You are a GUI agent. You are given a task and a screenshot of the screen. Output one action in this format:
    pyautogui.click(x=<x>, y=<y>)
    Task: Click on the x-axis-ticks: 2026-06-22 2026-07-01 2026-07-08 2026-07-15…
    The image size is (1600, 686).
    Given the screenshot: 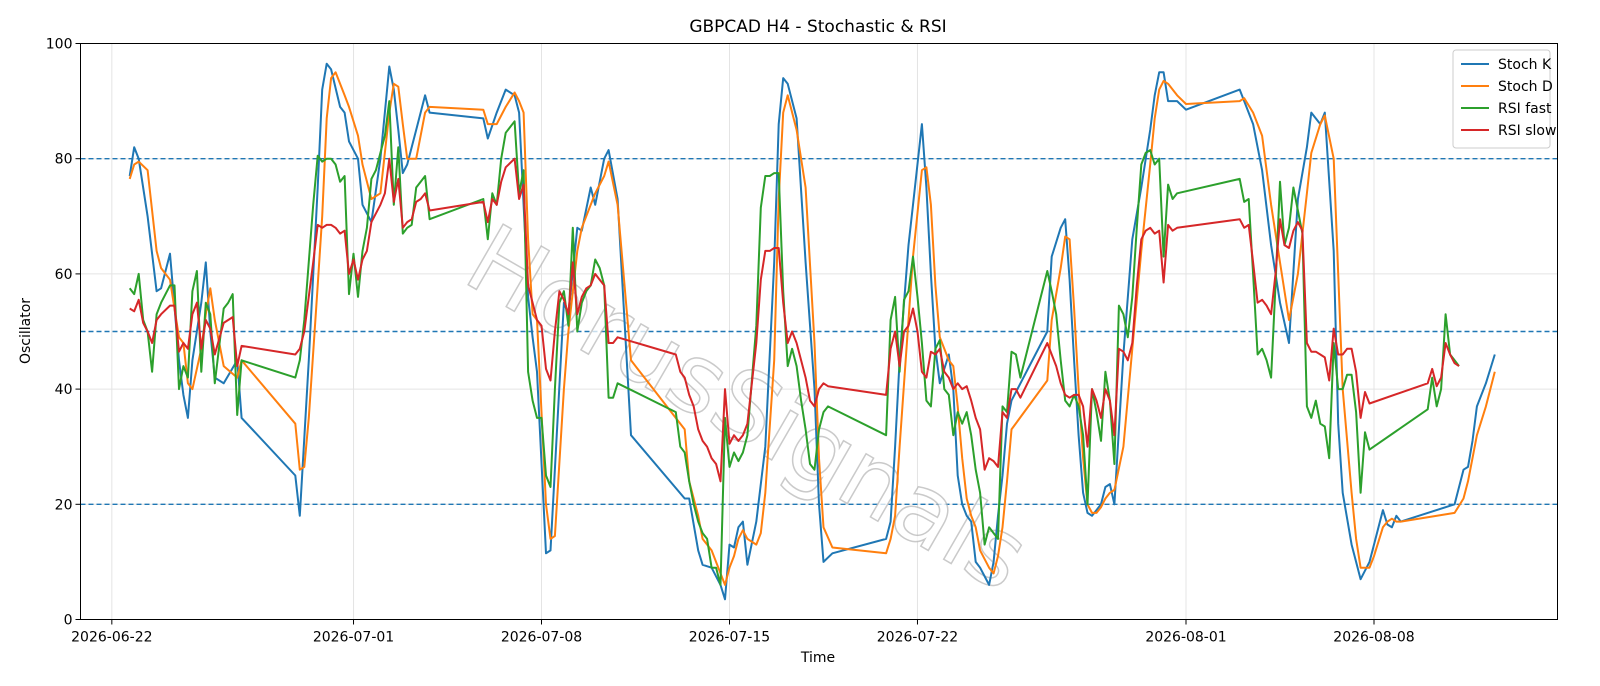 What is the action you would take?
    pyautogui.click(x=743, y=632)
    